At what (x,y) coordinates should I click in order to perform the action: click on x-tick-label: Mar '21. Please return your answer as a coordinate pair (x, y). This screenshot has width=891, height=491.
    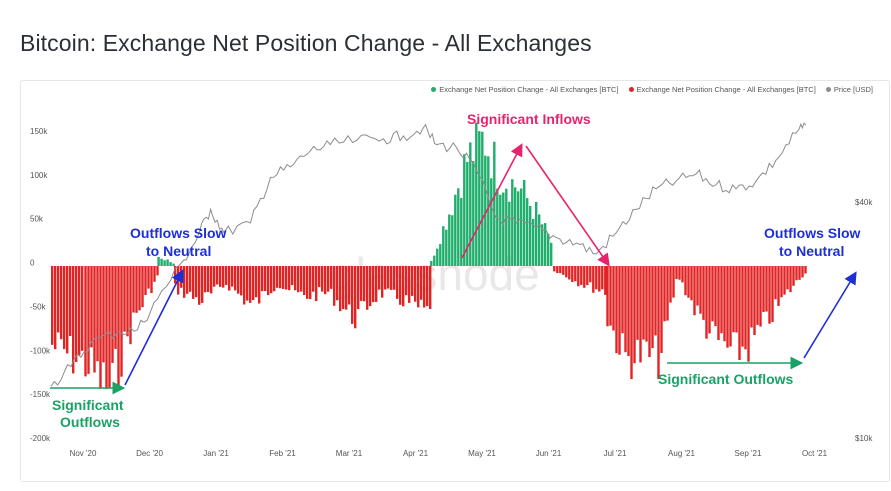
    Looking at the image, I should click on (349, 453).